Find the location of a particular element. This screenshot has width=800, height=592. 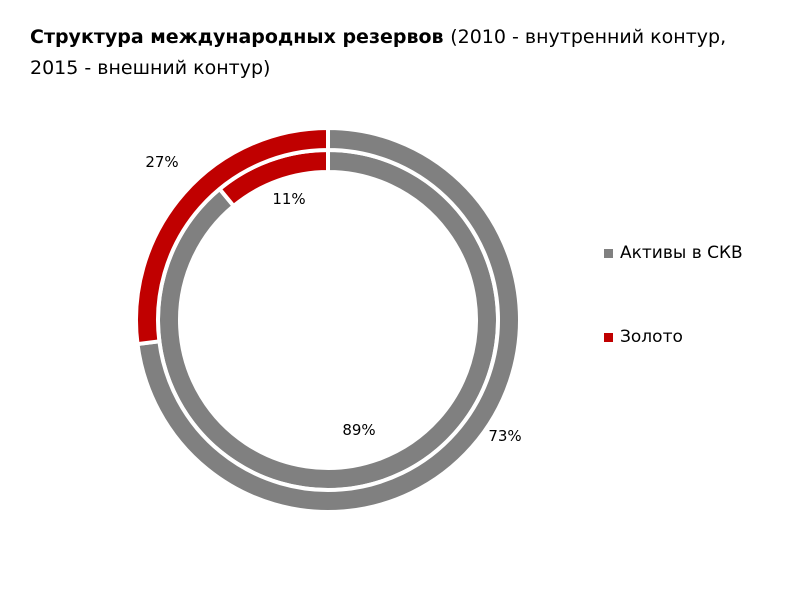

data-label-inner-assets: 89% is located at coordinates (358, 430).